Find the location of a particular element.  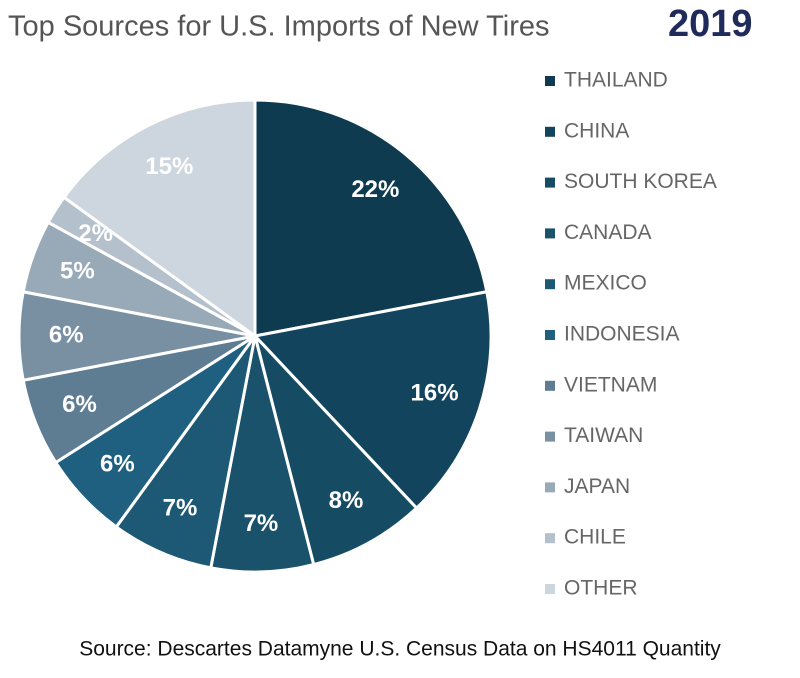

data-label: 16% is located at coordinates (435, 393).